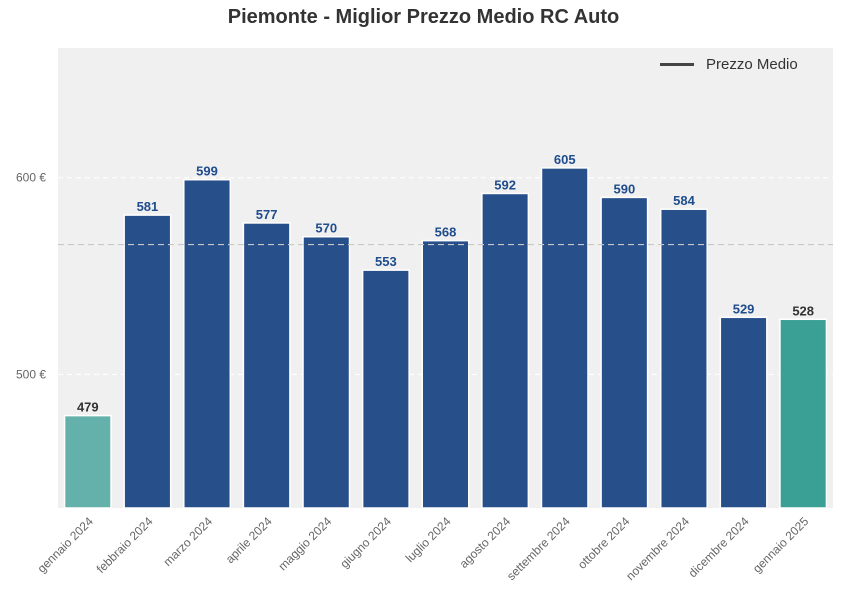 The height and width of the screenshot is (610, 847). Describe the element at coordinates (446, 232) in the screenshot. I see `bar-value-label: 568` at that location.